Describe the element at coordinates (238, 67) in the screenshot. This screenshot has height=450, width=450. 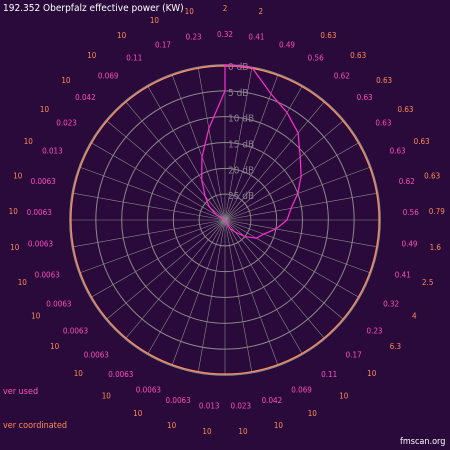
I see `ring-label: 0 dB` at that location.